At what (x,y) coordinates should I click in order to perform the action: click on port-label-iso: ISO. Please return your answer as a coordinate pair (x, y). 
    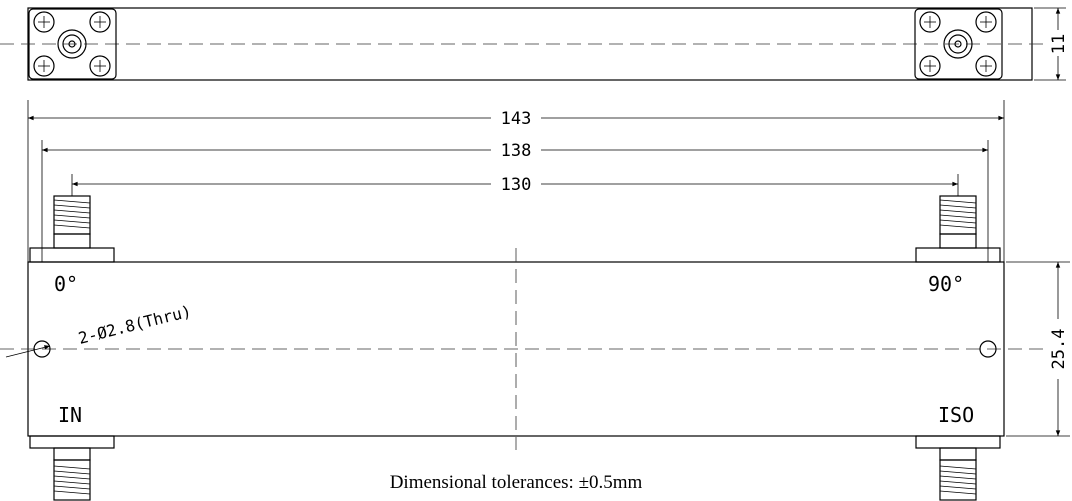
    Looking at the image, I should click on (956, 415).